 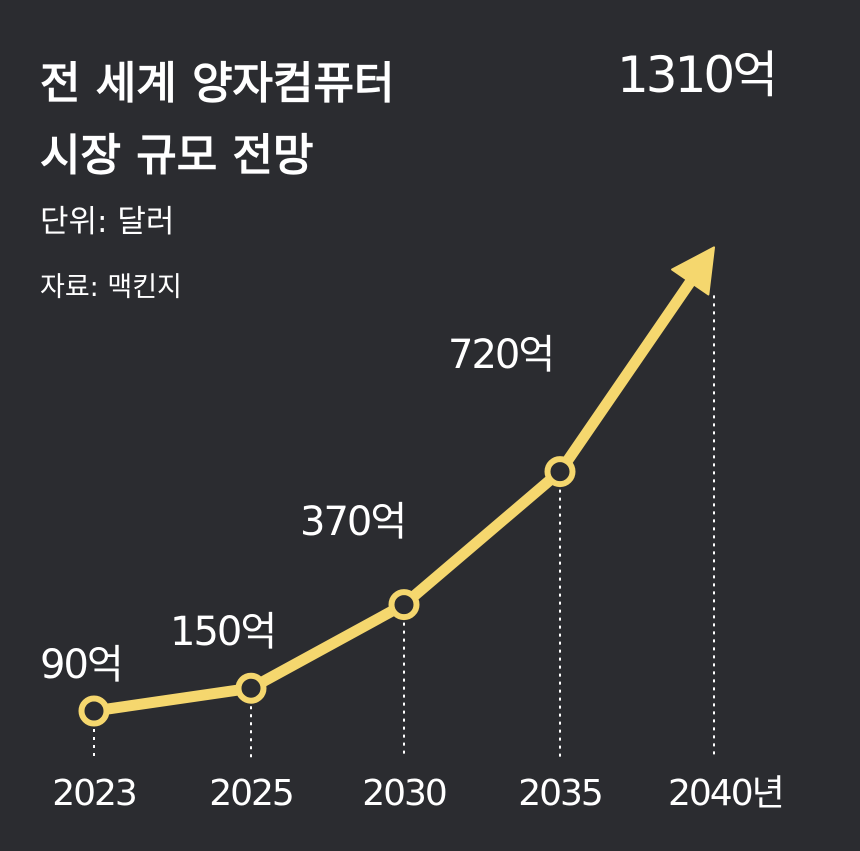 What do you see at coordinates (81, 665) in the screenshot?
I see `data-label-2023: 90억` at bounding box center [81, 665].